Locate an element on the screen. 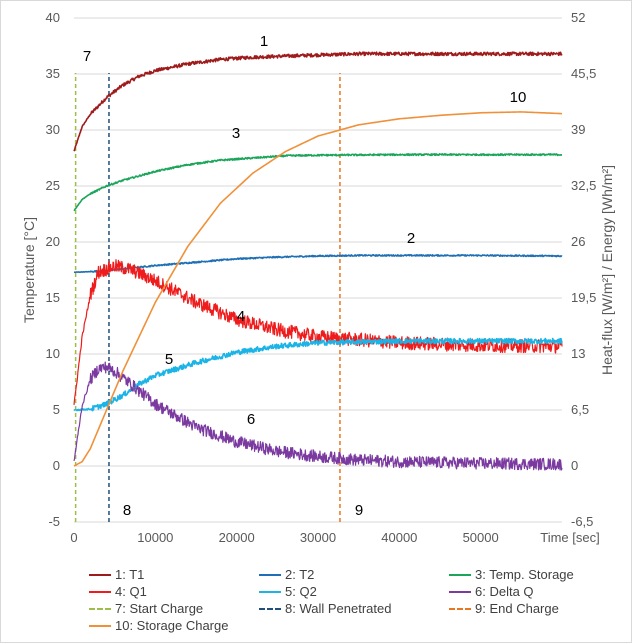 The width and height of the screenshot is (632, 643). legend-item: 2: T2 is located at coordinates (286, 574).